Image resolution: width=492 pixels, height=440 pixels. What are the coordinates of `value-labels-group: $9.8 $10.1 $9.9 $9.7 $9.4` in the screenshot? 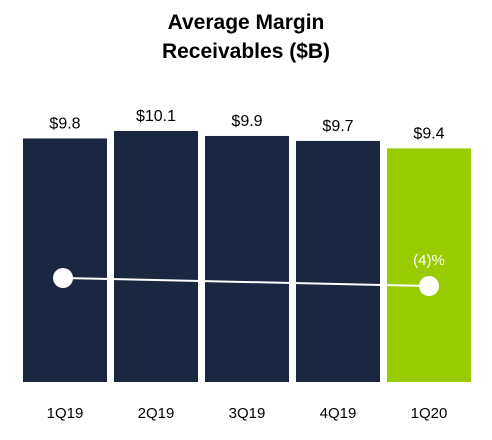 It's located at (246, 125).